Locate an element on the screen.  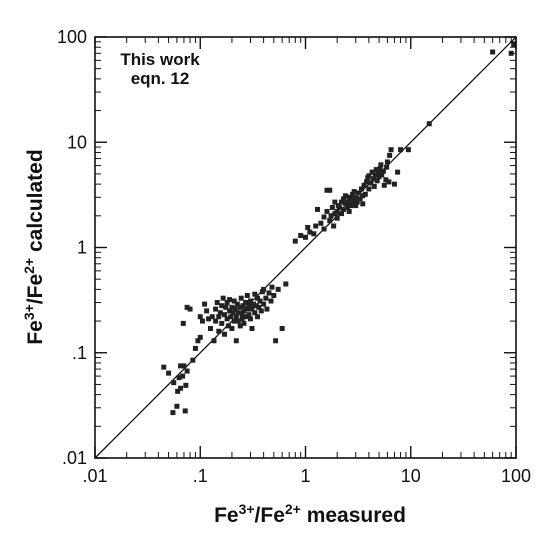
y-axis-title: Fe3+/Fe2+ calculated is located at coordinates (34, 246).